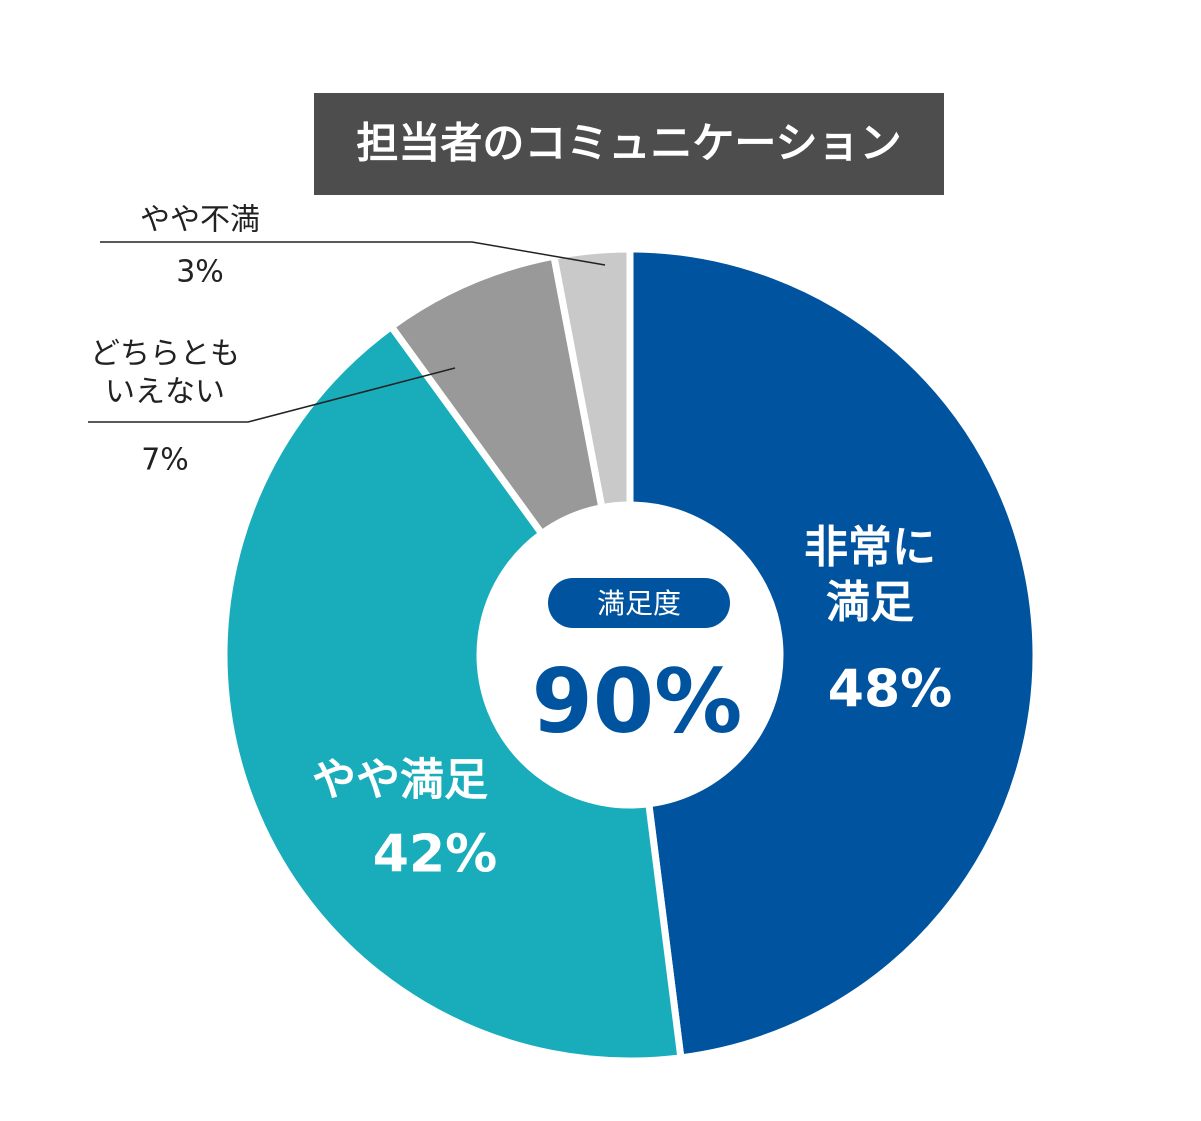  I want to click on value-label: 7%, so click(165, 460).